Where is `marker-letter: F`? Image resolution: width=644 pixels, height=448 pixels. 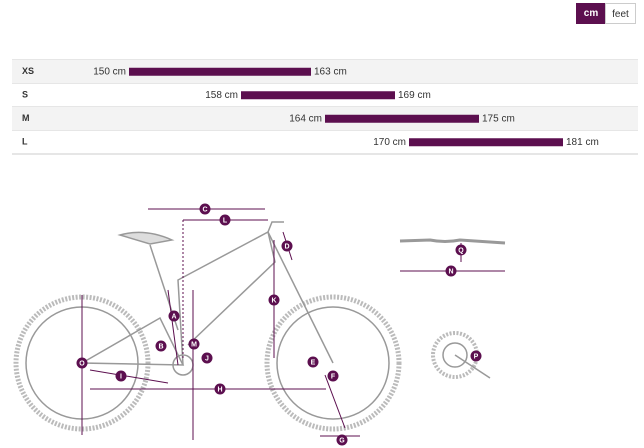
marker-letter: F is located at coordinates (333, 376).